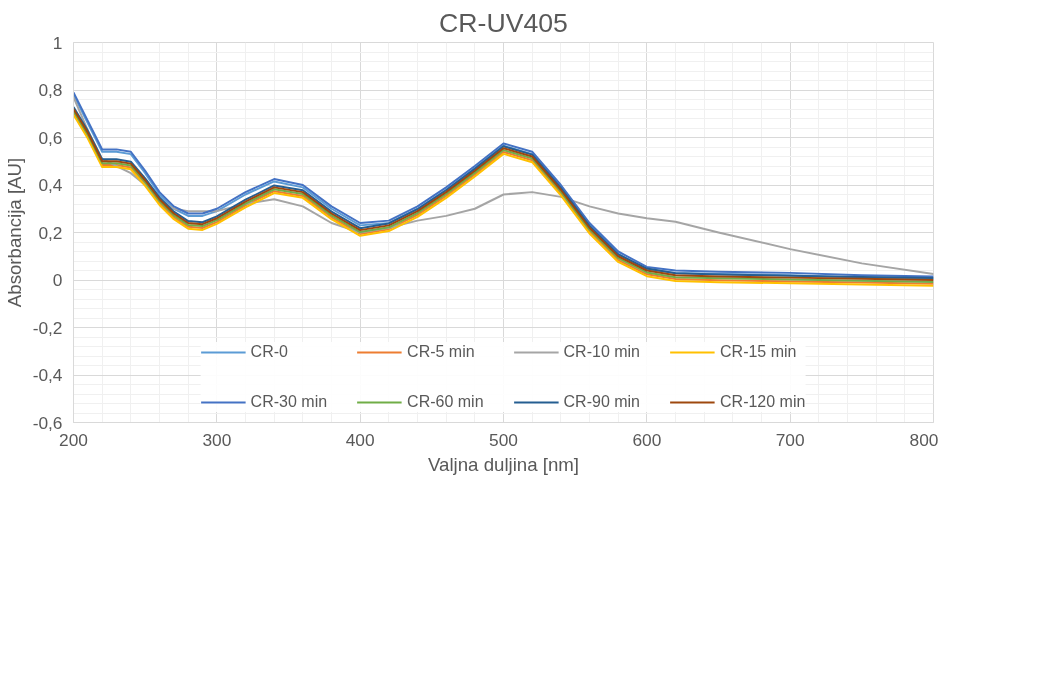  I want to click on legend-label: CR-10 min, so click(602, 352).